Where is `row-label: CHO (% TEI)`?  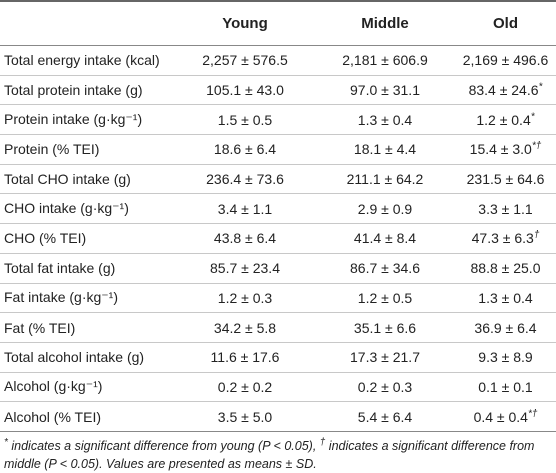 row-label: CHO (% TEI) is located at coordinates (87, 238).